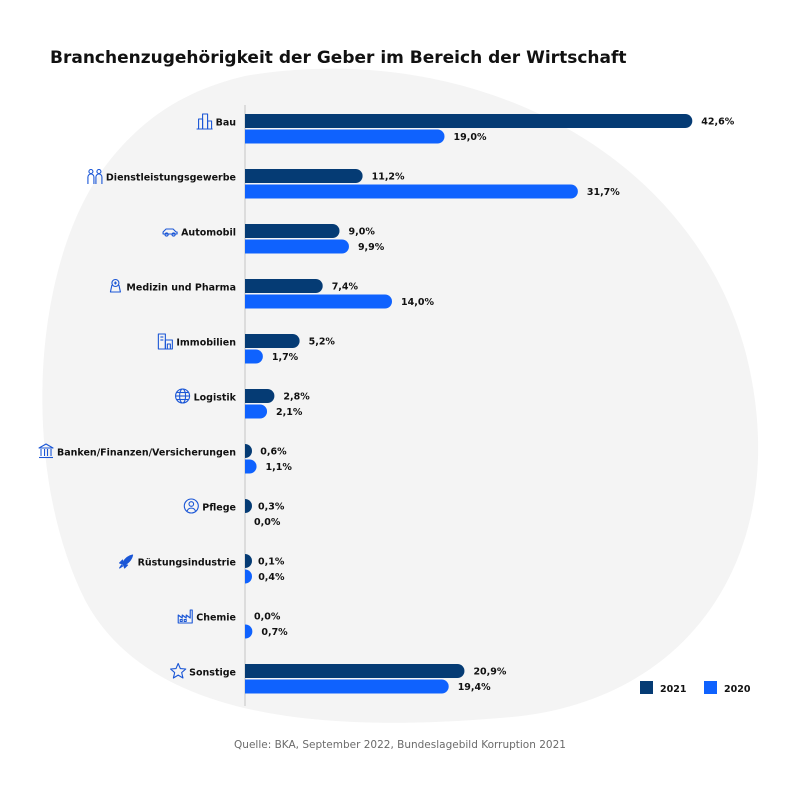 Image resolution: width=800 pixels, height=800 pixels. What do you see at coordinates (219, 508) in the screenshot?
I see `category-label: Pflege` at bounding box center [219, 508].